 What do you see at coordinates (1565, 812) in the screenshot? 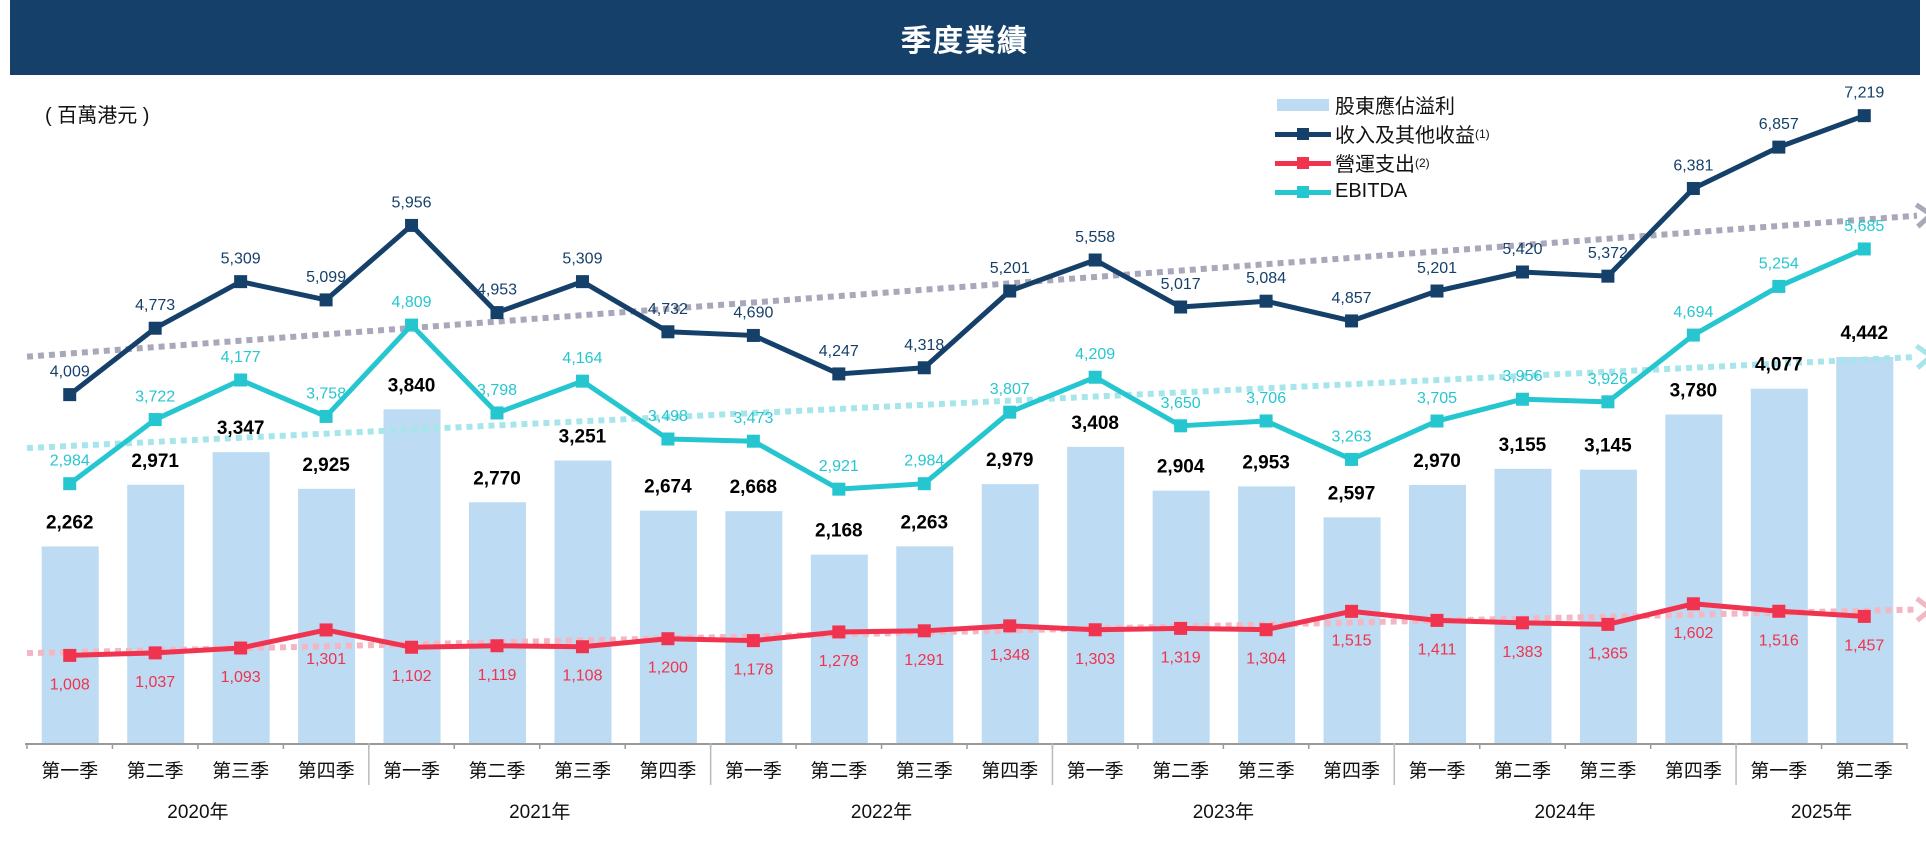
I see `year-tick-label: 2024年` at bounding box center [1565, 812].